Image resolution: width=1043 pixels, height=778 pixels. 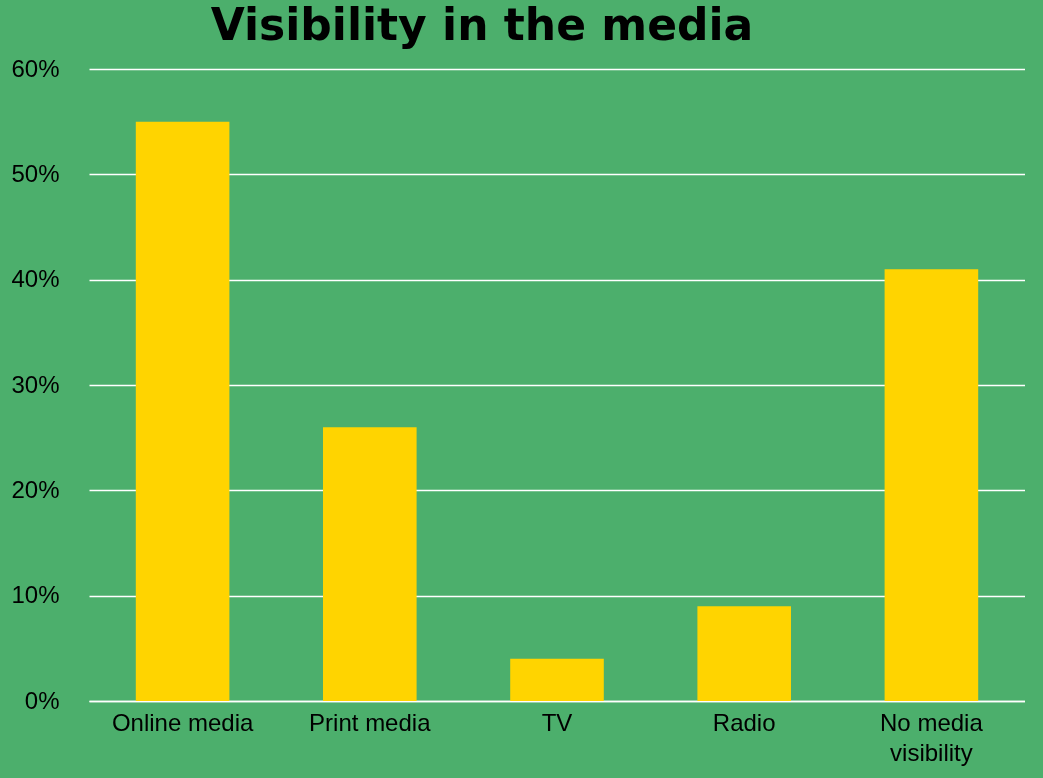 I want to click on x-tick-label: Online media, so click(x=182, y=722).